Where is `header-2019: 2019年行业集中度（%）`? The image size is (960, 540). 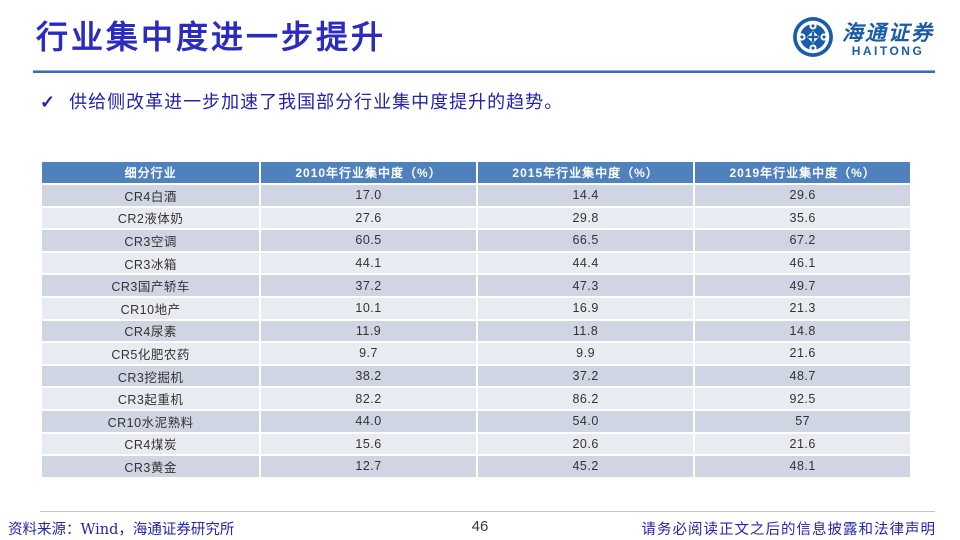
header-2019: 2019年行业集中度（%） is located at coordinates (802, 172).